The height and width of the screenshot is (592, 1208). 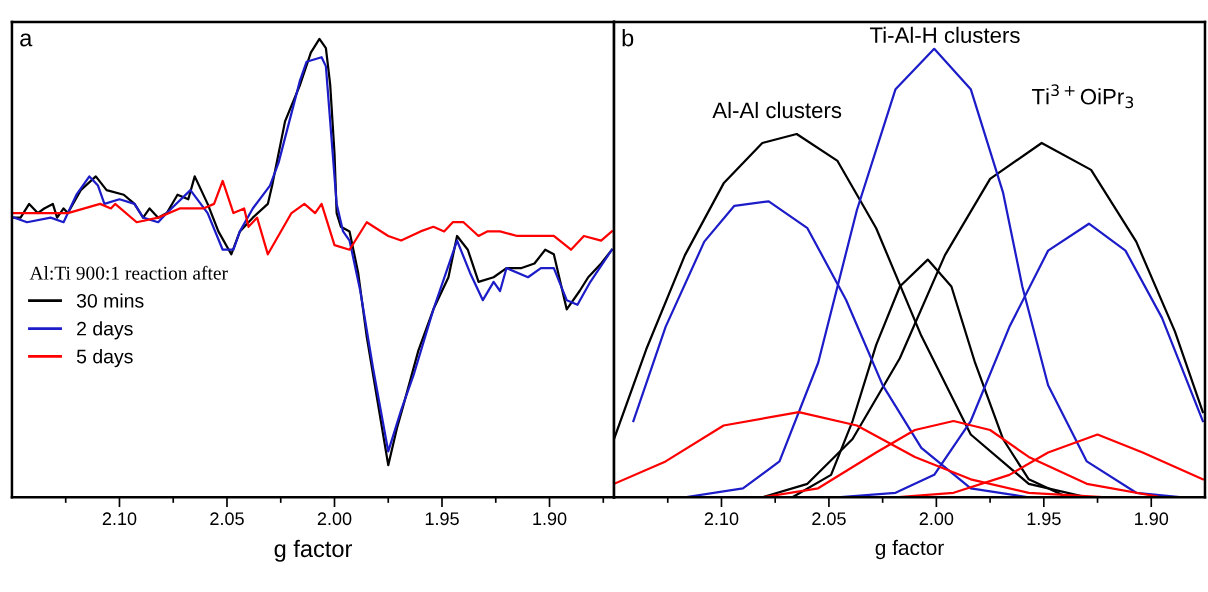 I want to click on text: Ti-Al-H clusters, so click(x=944, y=35).